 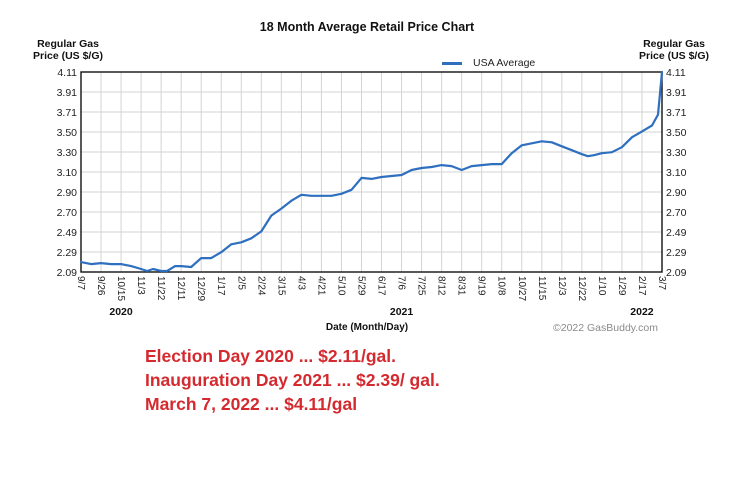 What do you see at coordinates (68, 56) in the screenshot?
I see `y-axis-title-left-line2: Price (US $/G)` at bounding box center [68, 56].